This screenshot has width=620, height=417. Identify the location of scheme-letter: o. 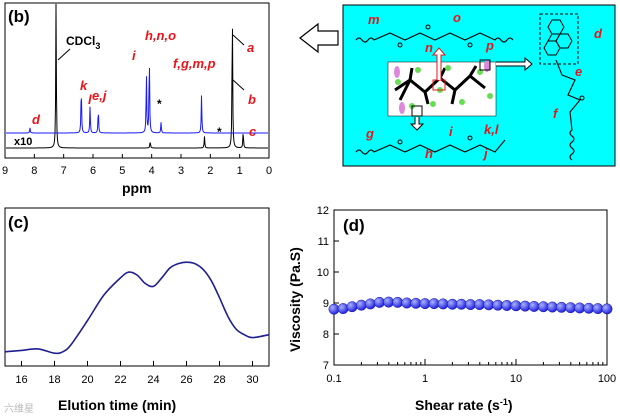
(457, 17).